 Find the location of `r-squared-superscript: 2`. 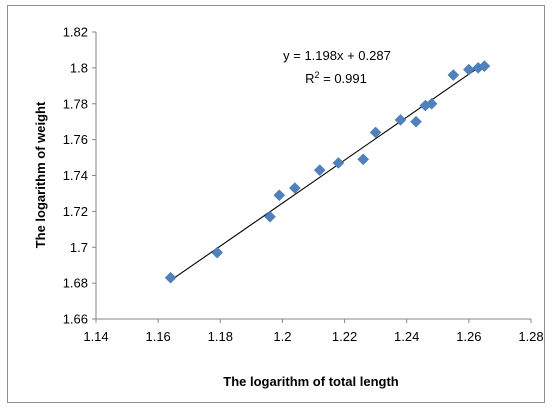

r-squared-superscript: 2 is located at coordinates (317, 75).